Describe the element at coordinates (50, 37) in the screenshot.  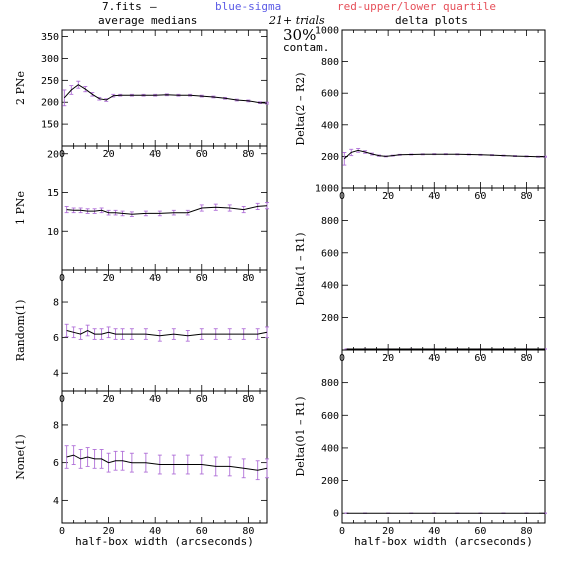
I see `left-1-y-tick-label: 350` at that location.